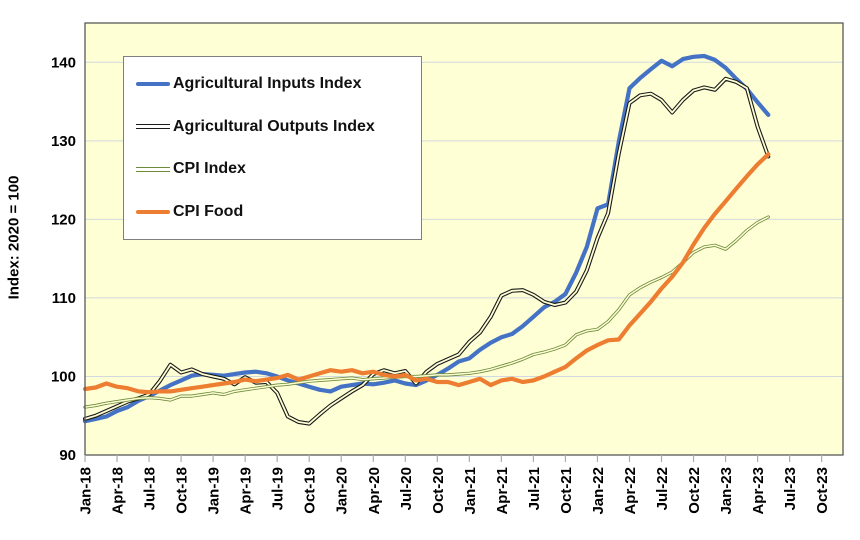 The height and width of the screenshot is (540, 860). I want to click on legend-label: CPI Food, so click(208, 211).